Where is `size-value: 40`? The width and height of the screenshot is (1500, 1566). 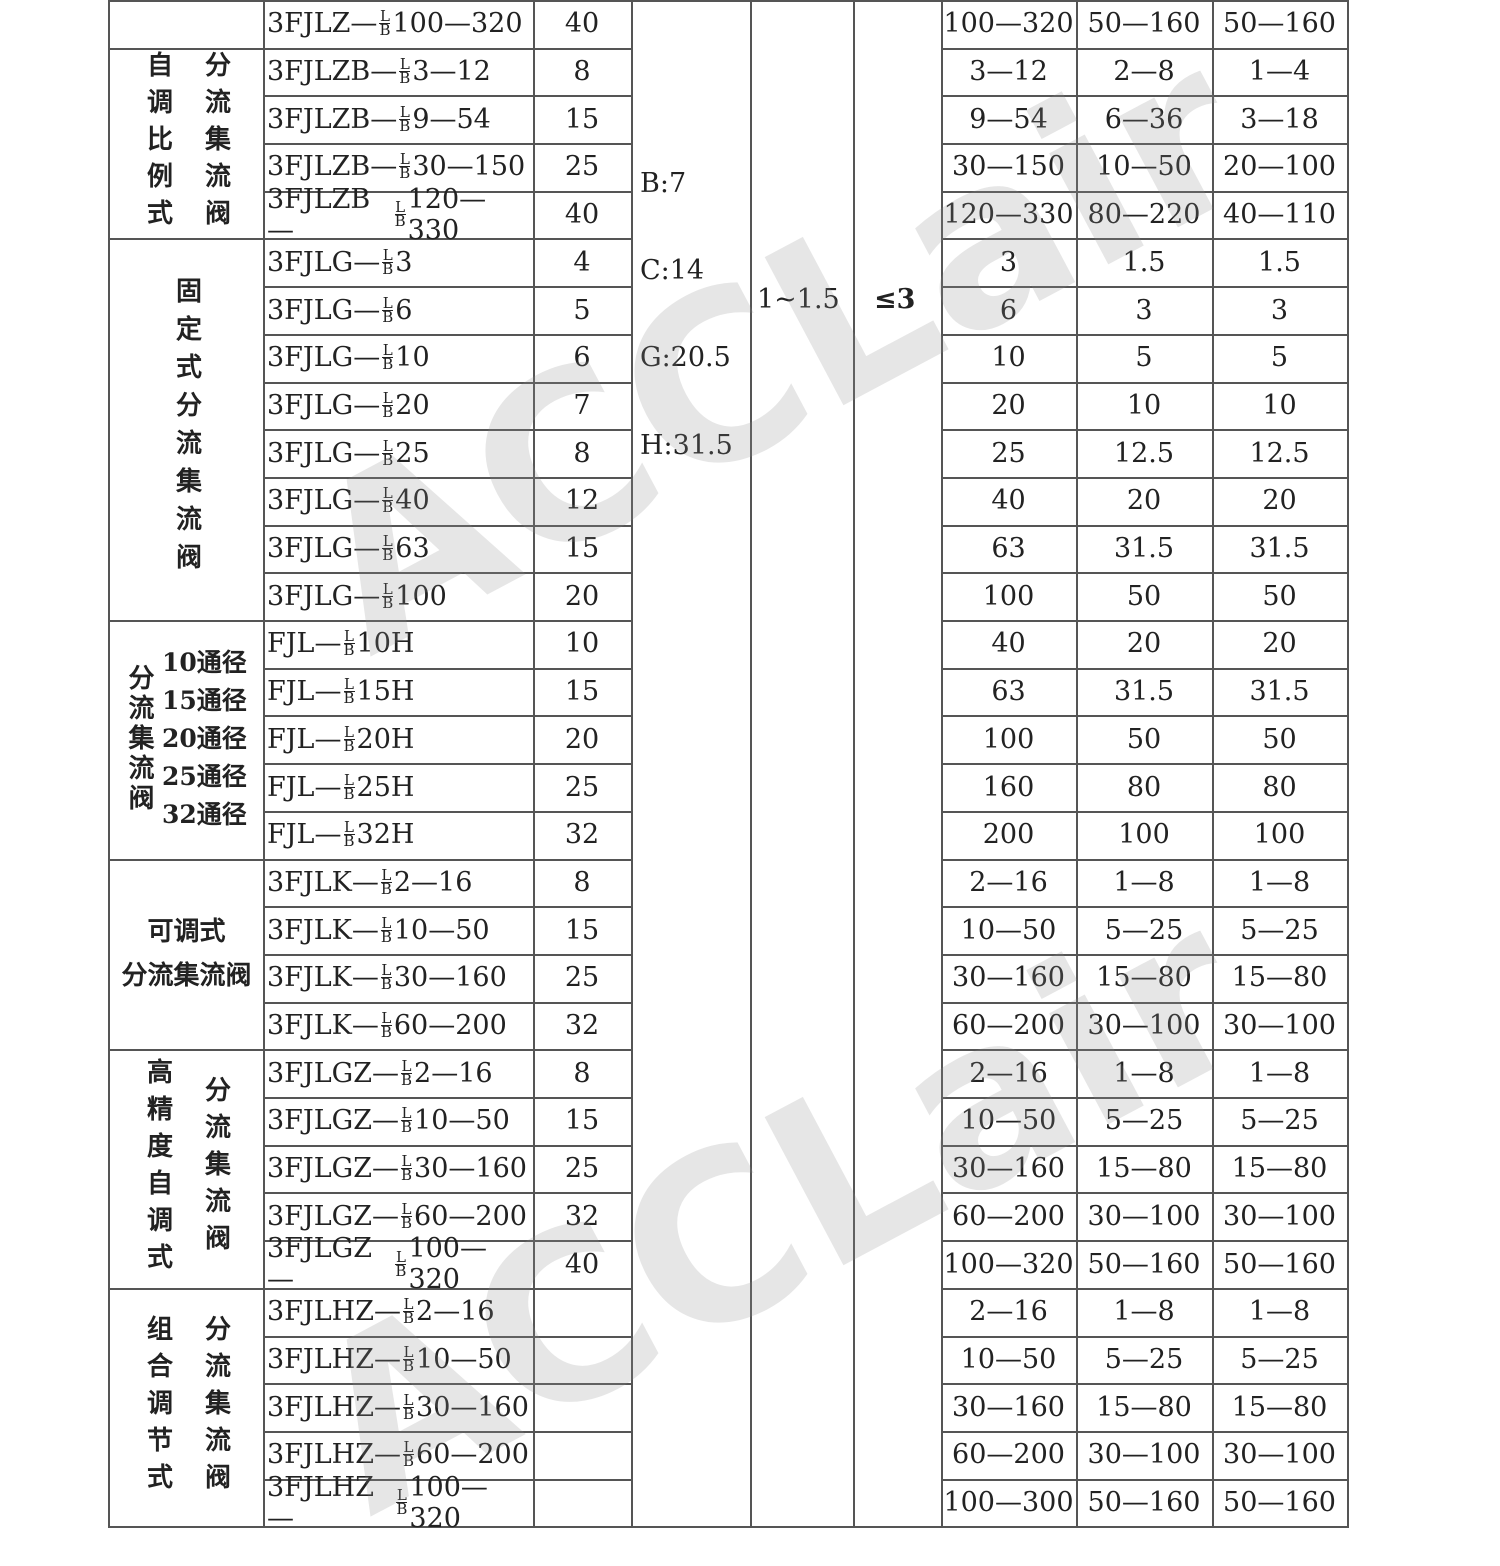 size-value: 40 is located at coordinates (582, 1264).